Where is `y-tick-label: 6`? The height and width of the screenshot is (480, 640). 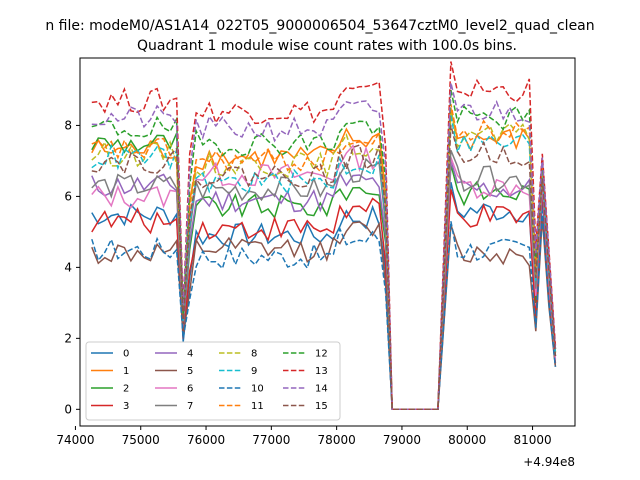 y-tick-label: 6 is located at coordinates (68, 196).